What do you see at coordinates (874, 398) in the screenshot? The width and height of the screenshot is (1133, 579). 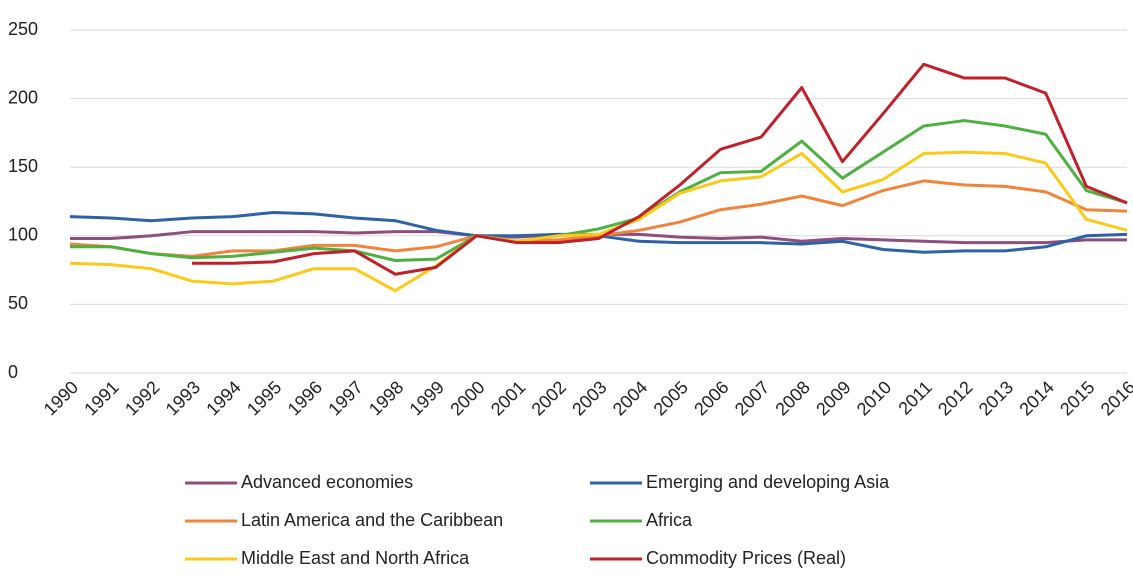 I see `x-tick-label: 2010` at bounding box center [874, 398].